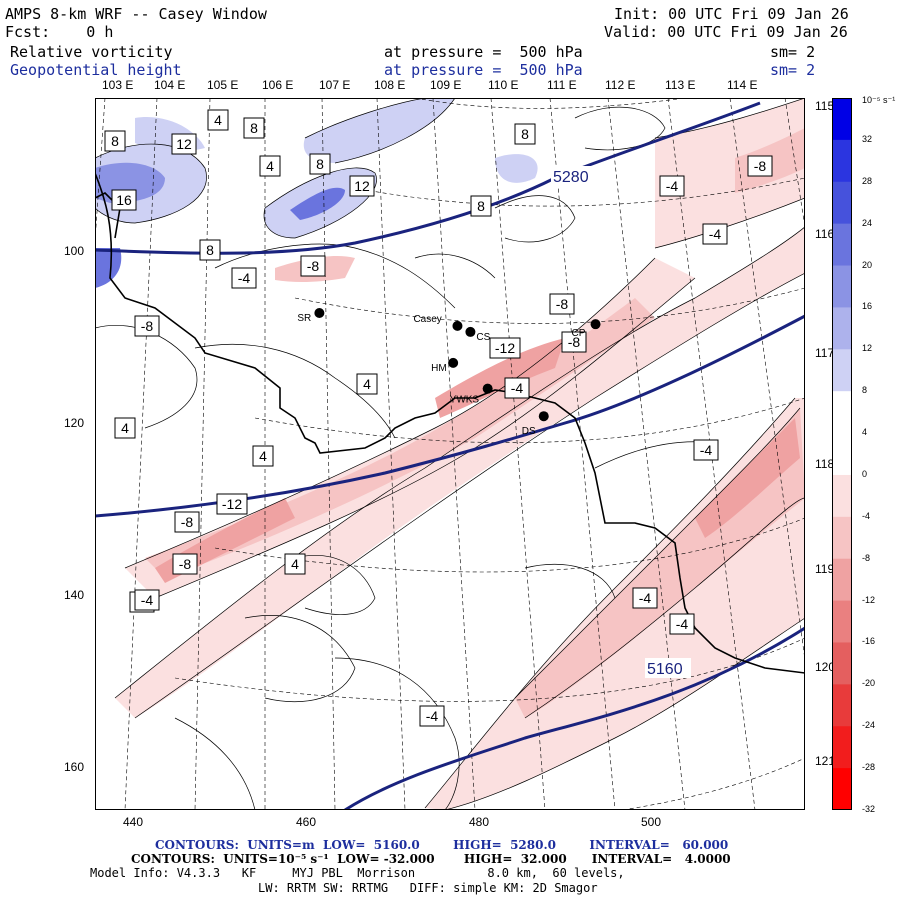 The height and width of the screenshot is (900, 900). What do you see at coordinates (869, 809) in the screenshot?
I see `colorbar-tick-label: -32` at bounding box center [869, 809].